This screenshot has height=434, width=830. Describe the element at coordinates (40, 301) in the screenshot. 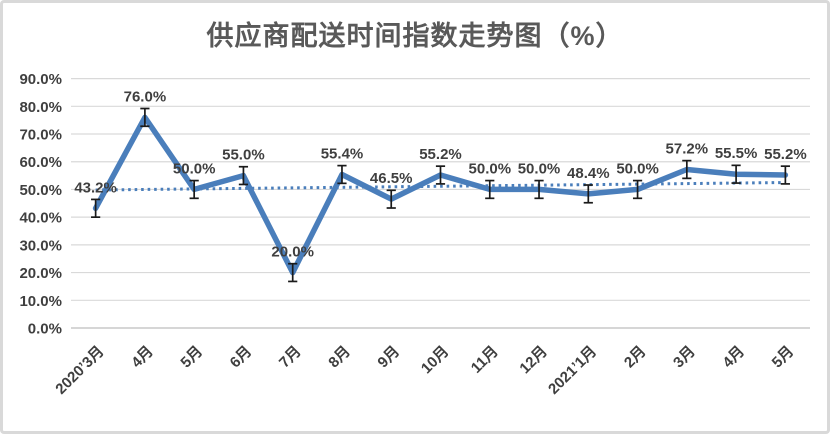

I see `y-tick-label: 10.0%` at that location.